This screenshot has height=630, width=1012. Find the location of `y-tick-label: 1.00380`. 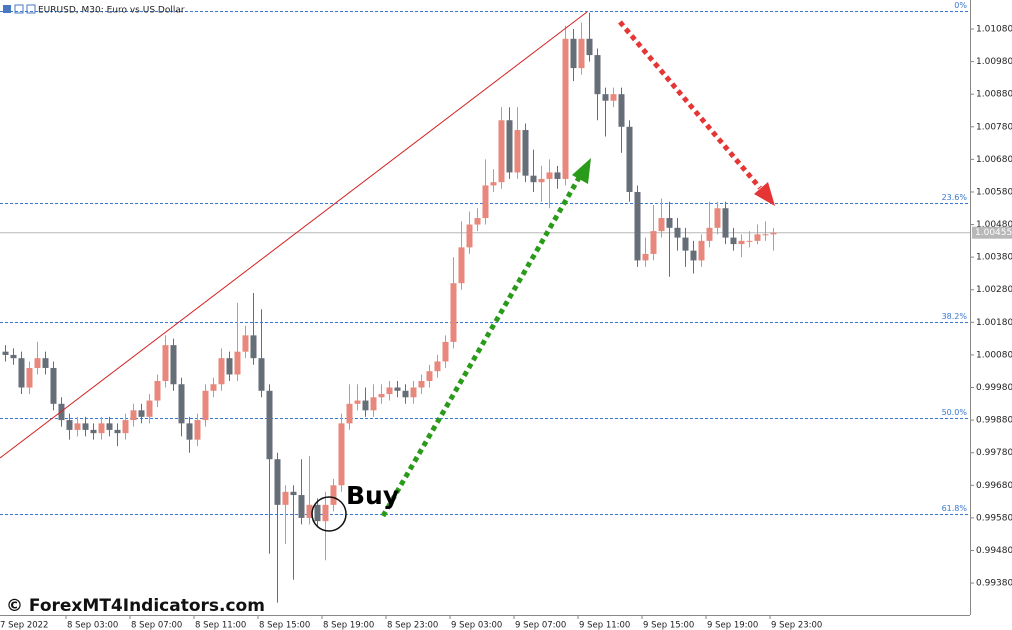

y-tick-label: 1.00380 is located at coordinates (994, 258).